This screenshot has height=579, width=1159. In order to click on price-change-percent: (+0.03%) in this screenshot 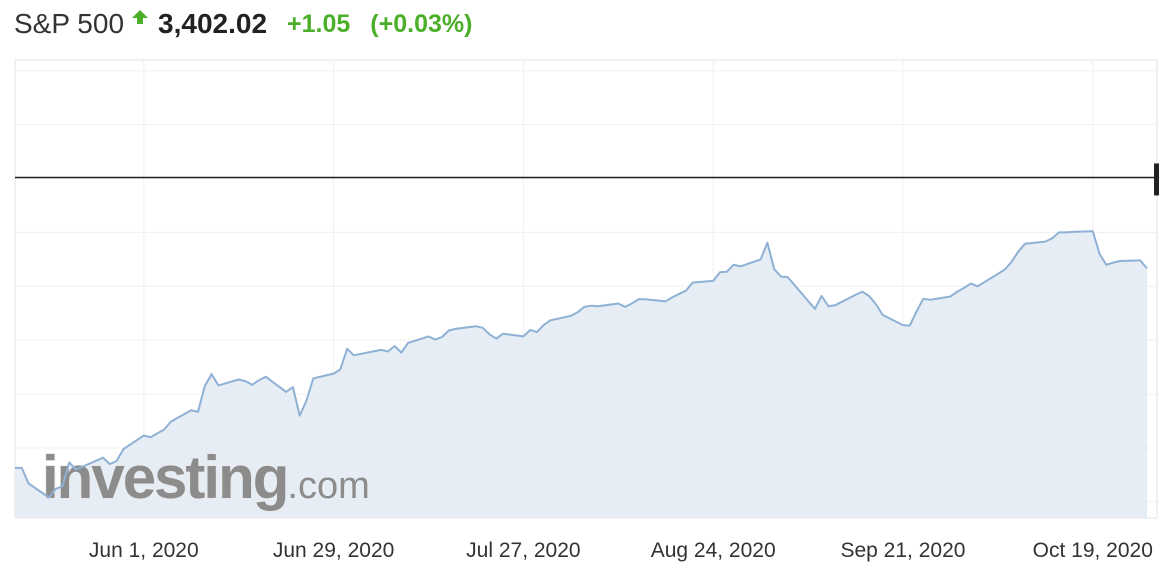, I will do `click(421, 23)`.